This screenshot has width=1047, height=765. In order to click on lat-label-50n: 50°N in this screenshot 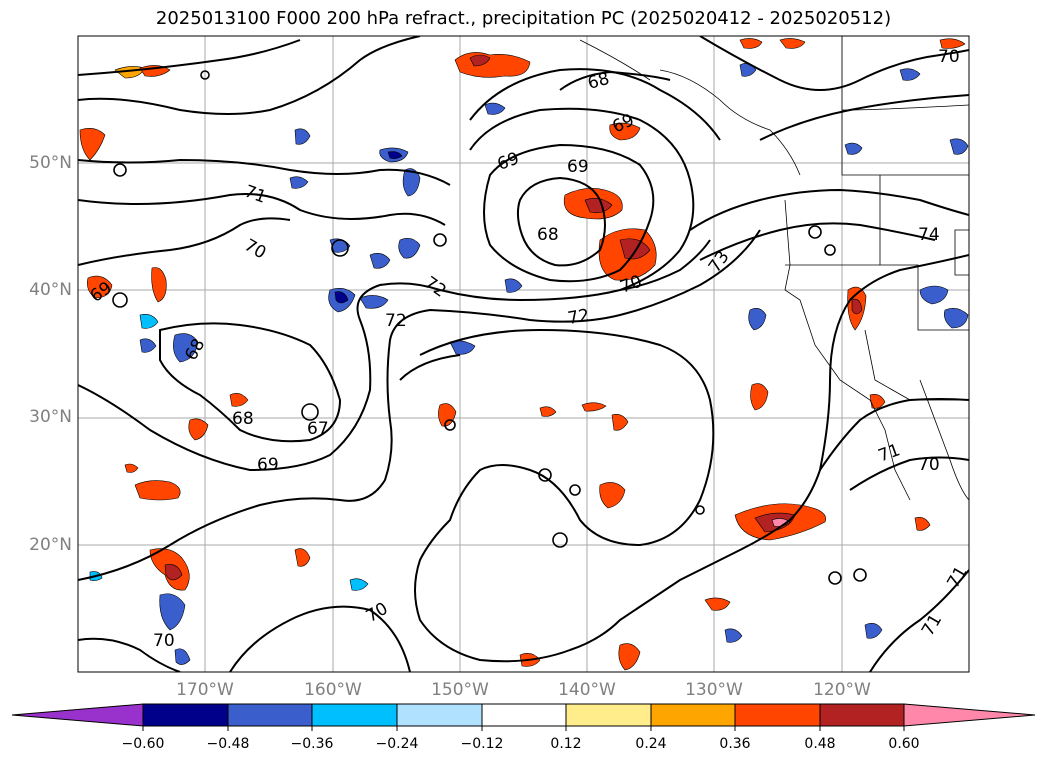, I will do `click(50, 163)`.